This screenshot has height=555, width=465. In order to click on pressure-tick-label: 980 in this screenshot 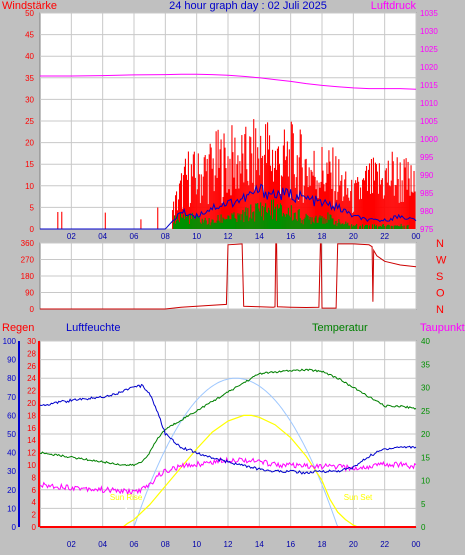, I will do `click(427, 211)`.